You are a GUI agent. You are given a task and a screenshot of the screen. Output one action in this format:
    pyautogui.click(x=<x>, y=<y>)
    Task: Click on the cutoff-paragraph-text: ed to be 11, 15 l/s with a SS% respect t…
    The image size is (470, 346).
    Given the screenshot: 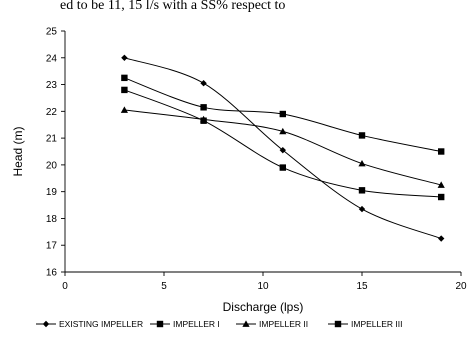 What is the action you would take?
    pyautogui.click(x=172, y=6)
    